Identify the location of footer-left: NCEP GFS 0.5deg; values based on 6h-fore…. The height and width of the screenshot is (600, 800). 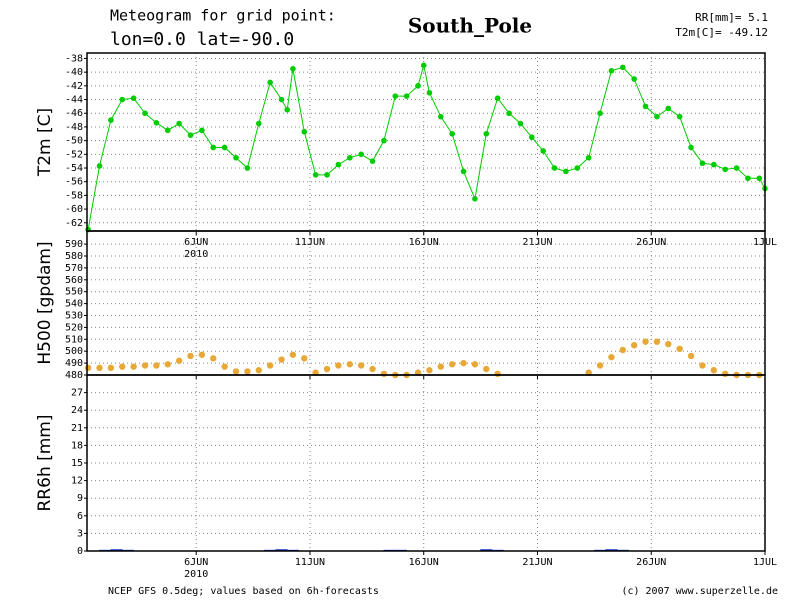
(243, 591).